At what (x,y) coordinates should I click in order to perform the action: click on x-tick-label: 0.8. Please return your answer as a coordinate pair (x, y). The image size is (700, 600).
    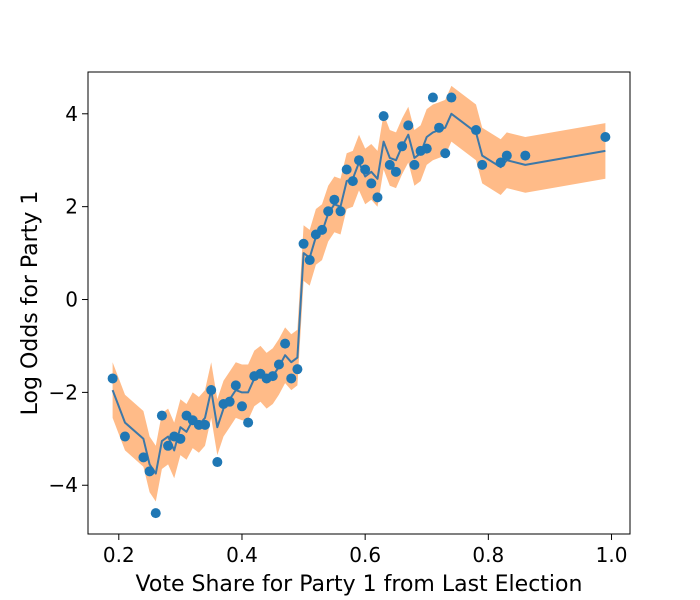
    Looking at the image, I should click on (488, 555).